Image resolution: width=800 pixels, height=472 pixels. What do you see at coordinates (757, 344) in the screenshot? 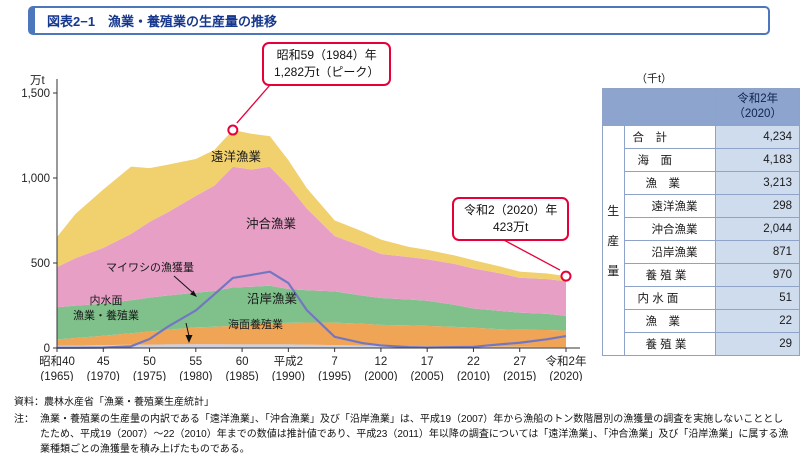
I see `row-value: 29` at bounding box center [757, 344].